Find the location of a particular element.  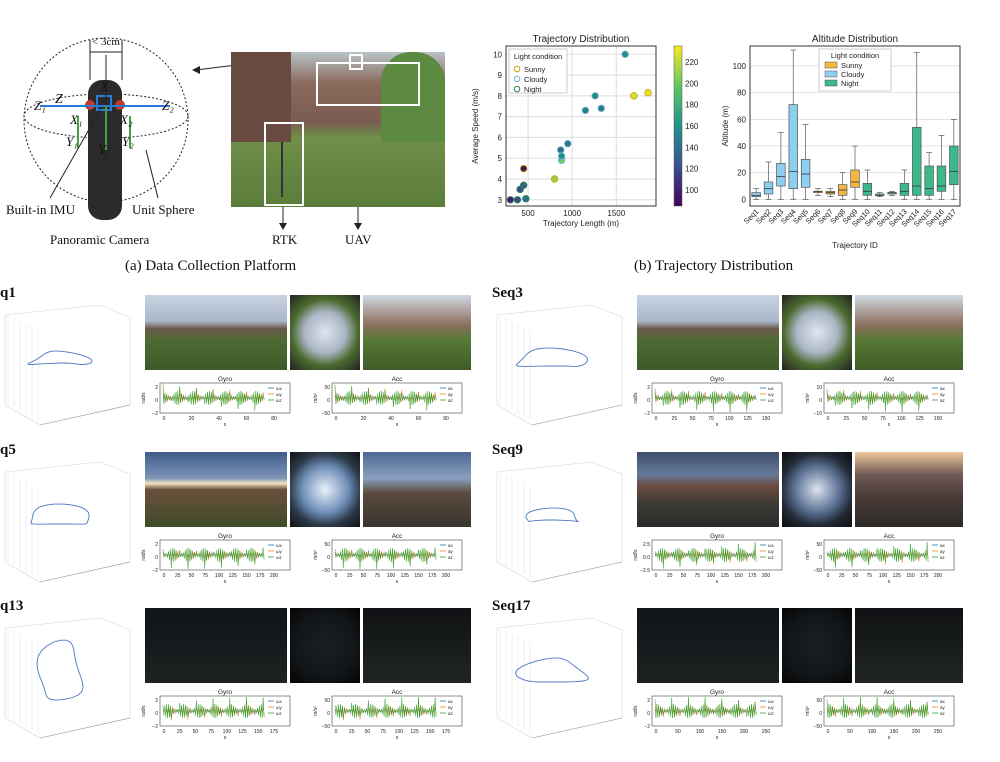

legend-swatch is located at coordinates (831, 65).